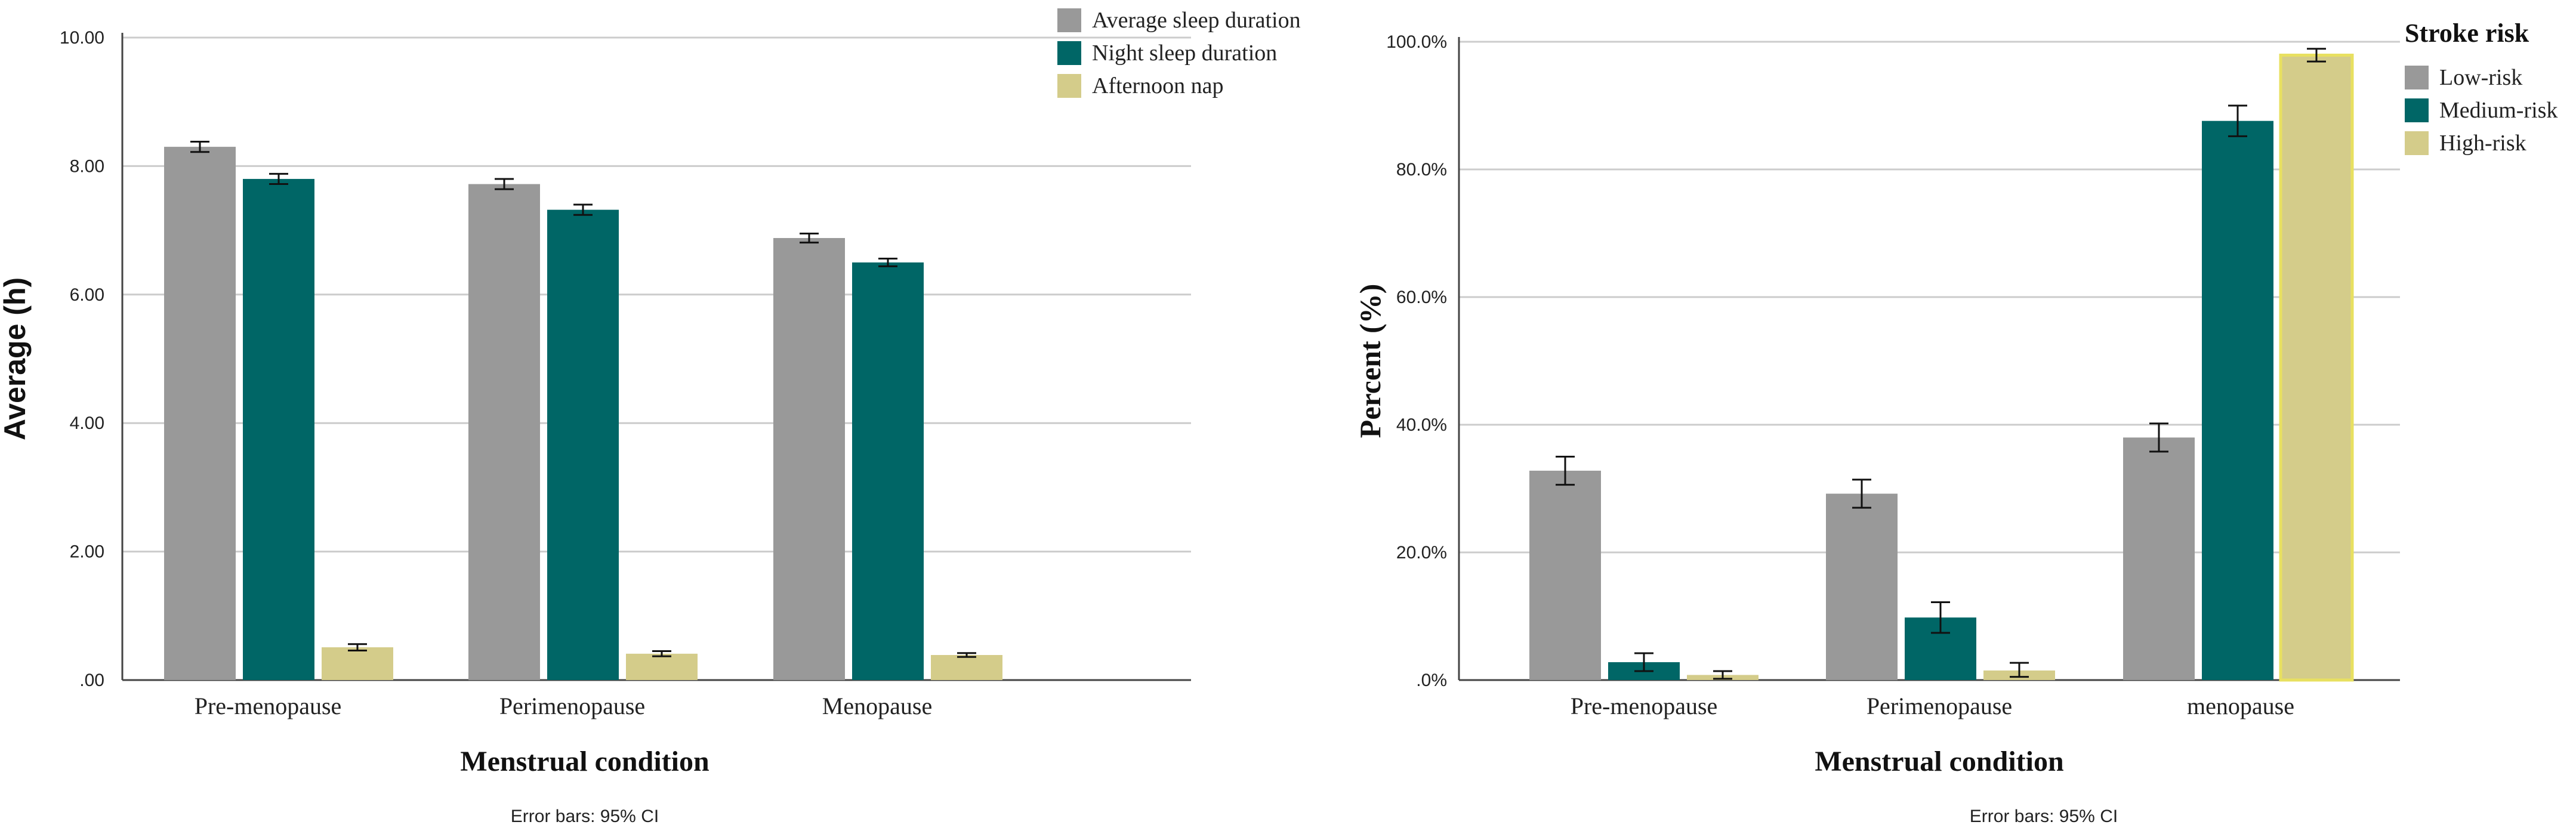  Describe the element at coordinates (87, 166) in the screenshot. I see `y-tick-label: 8.00` at that location.